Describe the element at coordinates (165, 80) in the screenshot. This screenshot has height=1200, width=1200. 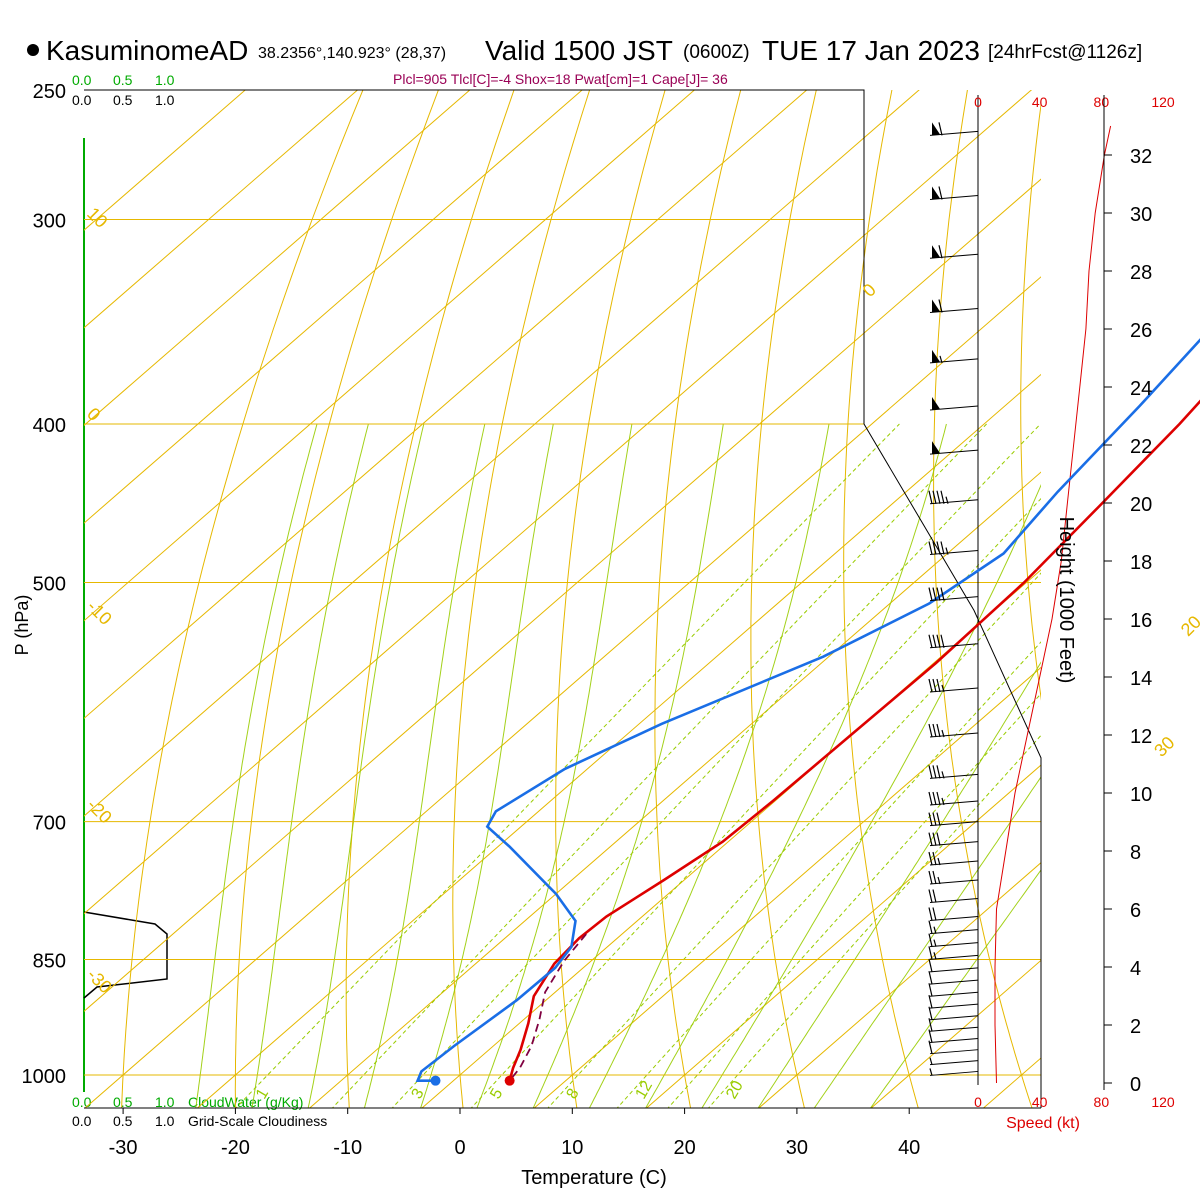
I see `cloudwater-tick-top: 1.0` at that location.